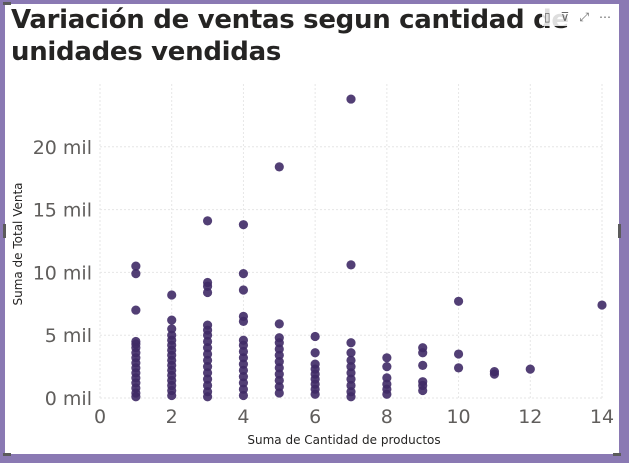 The height and width of the screenshot is (463, 629). I want to click on y-axis-label: Suma de Total Venta, so click(18, 243).